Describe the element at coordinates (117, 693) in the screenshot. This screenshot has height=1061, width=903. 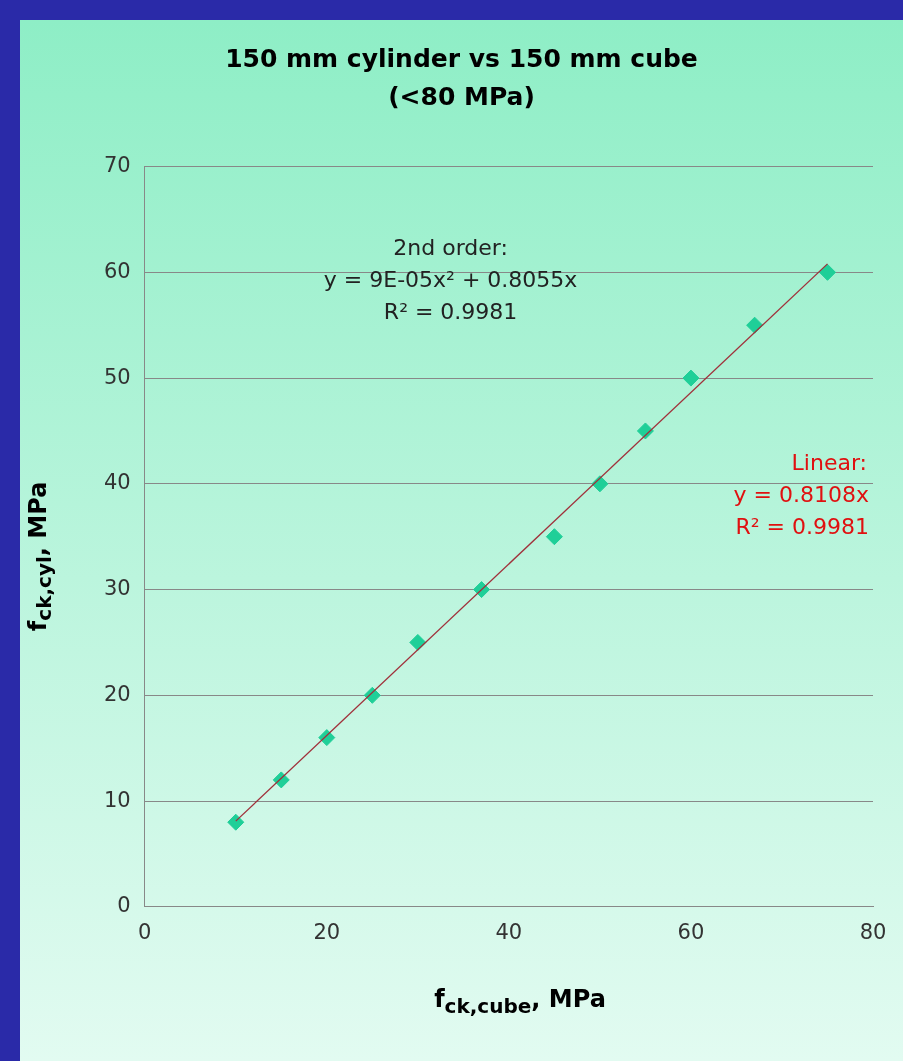
I see `y-tick-label: 20` at that location.